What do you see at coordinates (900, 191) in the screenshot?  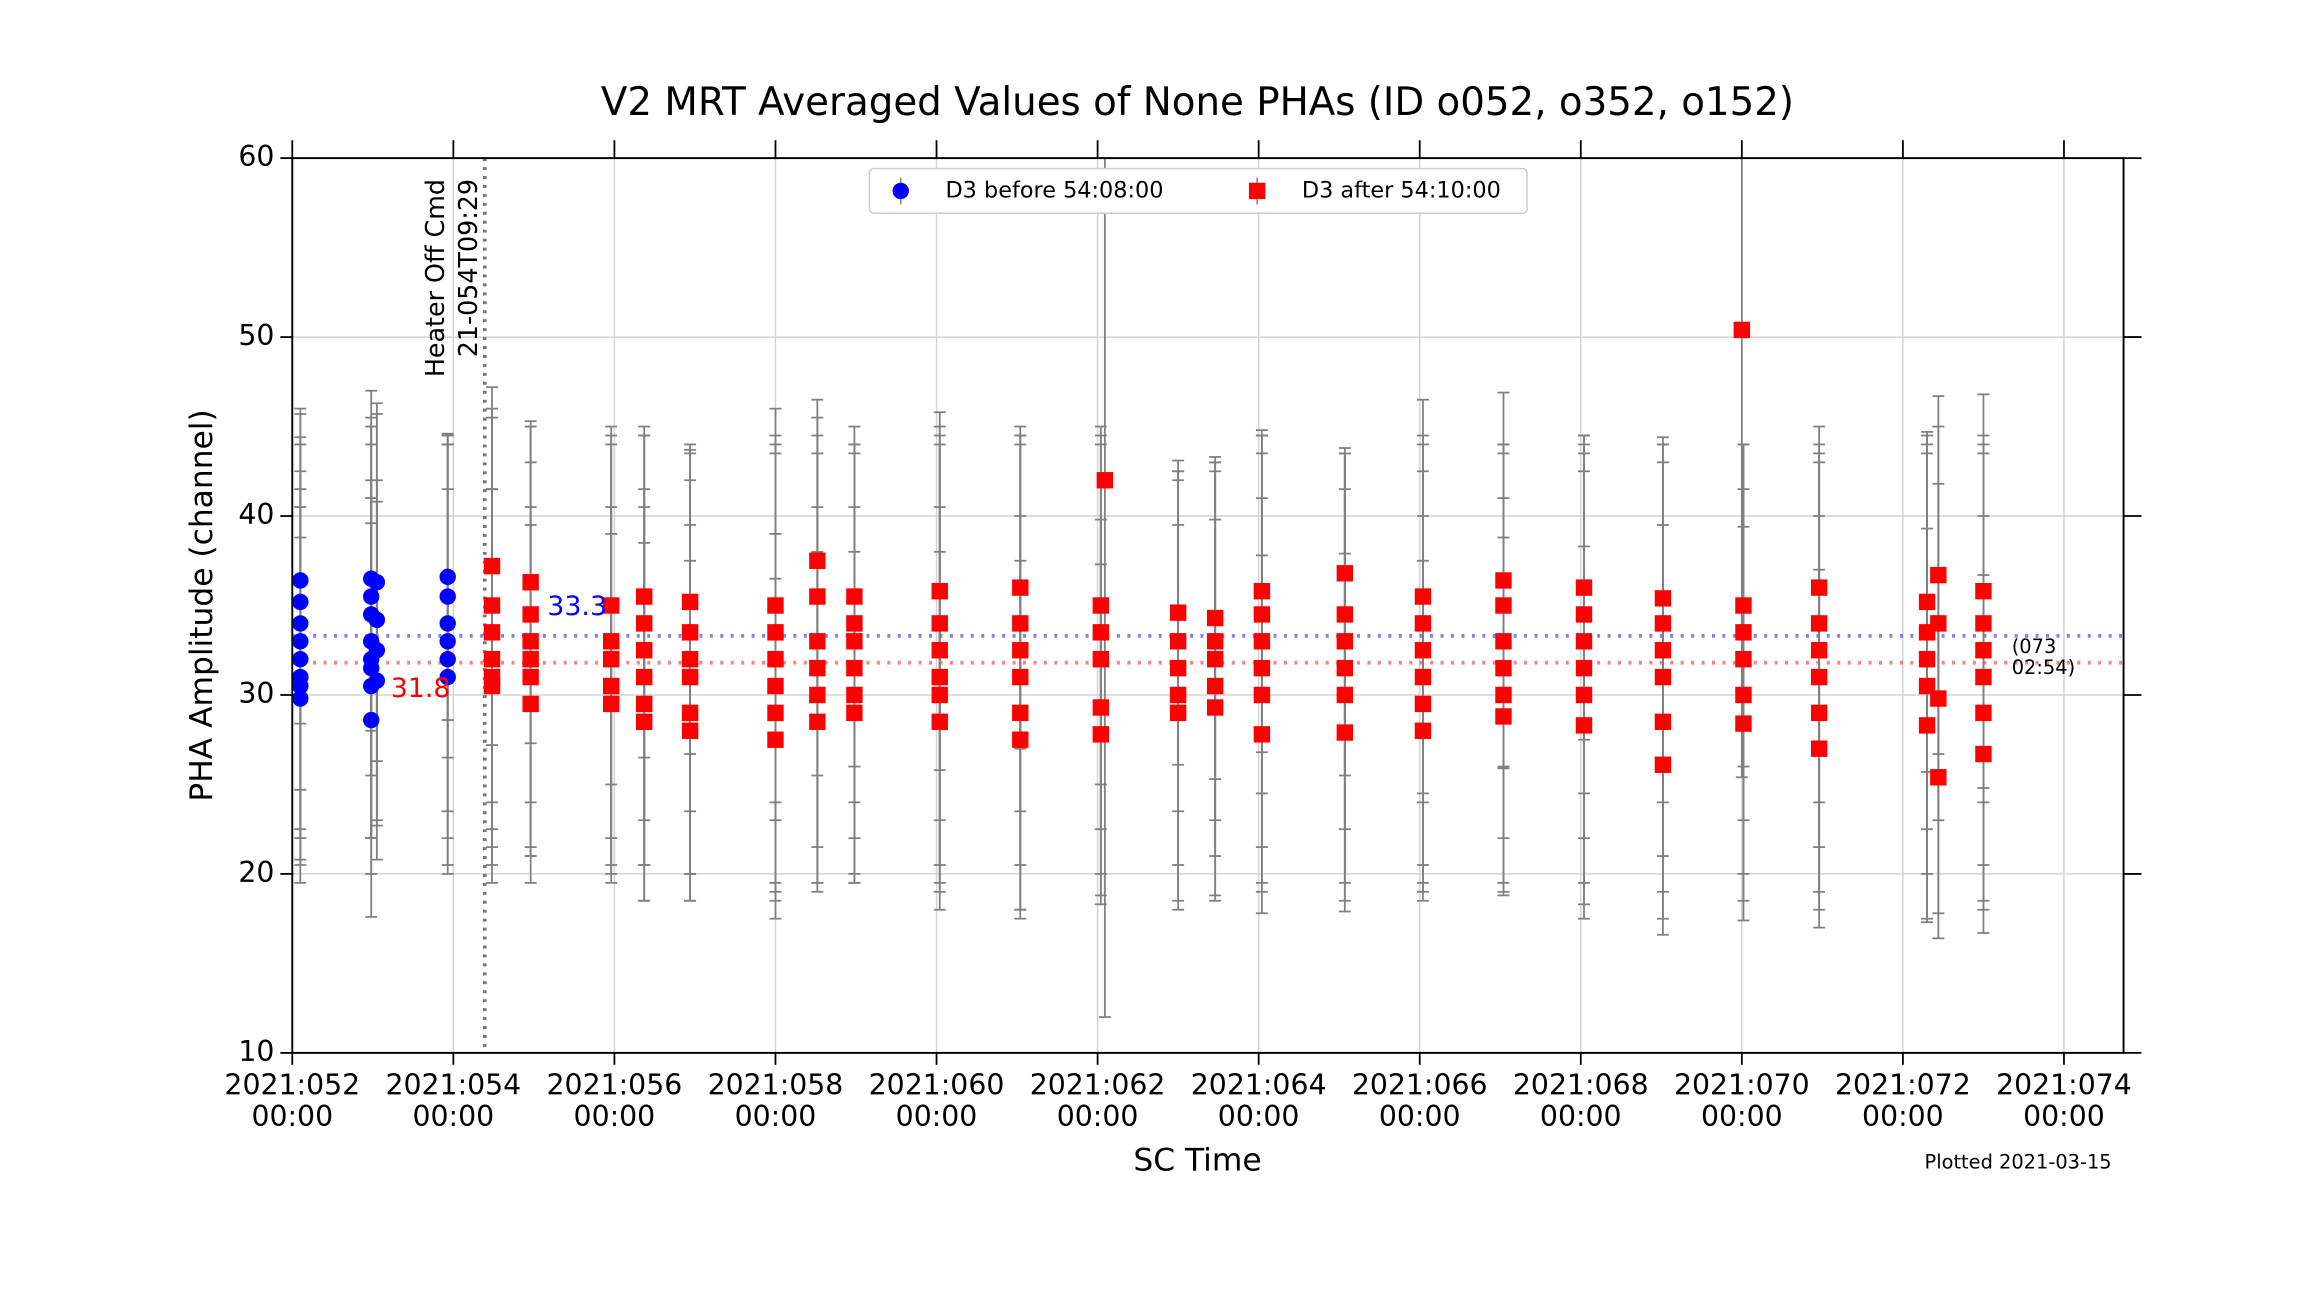 I see `legend-marker` at bounding box center [900, 191].